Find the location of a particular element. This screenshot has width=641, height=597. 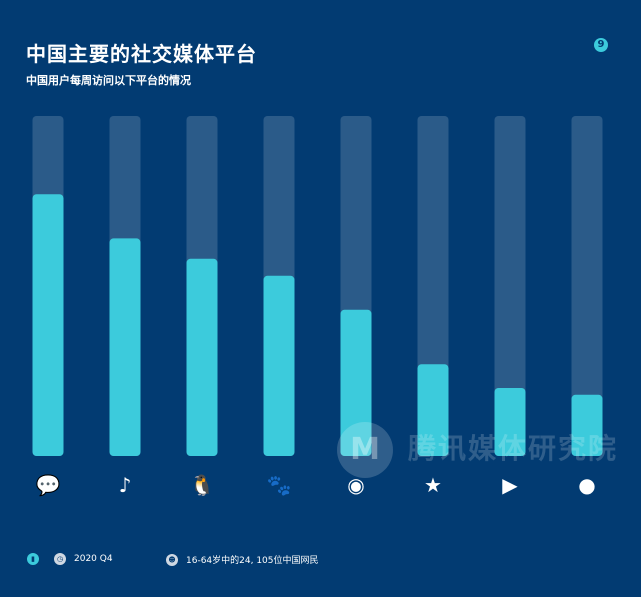

footer-chart-icon: ▮ is located at coordinates (33, 559).